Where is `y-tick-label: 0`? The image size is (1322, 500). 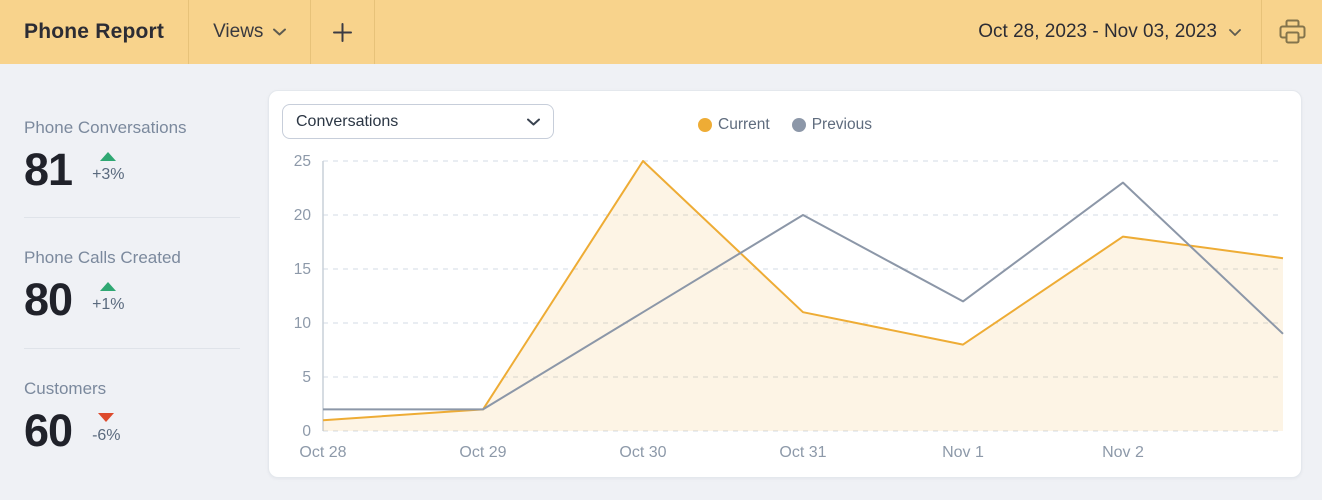 y-tick-label: 0 is located at coordinates (306, 431).